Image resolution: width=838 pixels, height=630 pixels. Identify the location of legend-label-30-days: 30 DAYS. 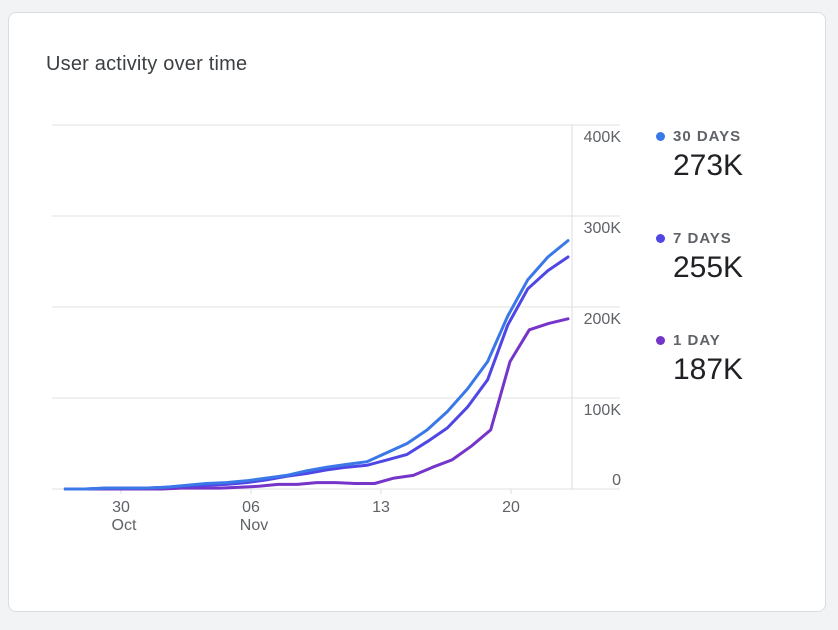
(707, 136).